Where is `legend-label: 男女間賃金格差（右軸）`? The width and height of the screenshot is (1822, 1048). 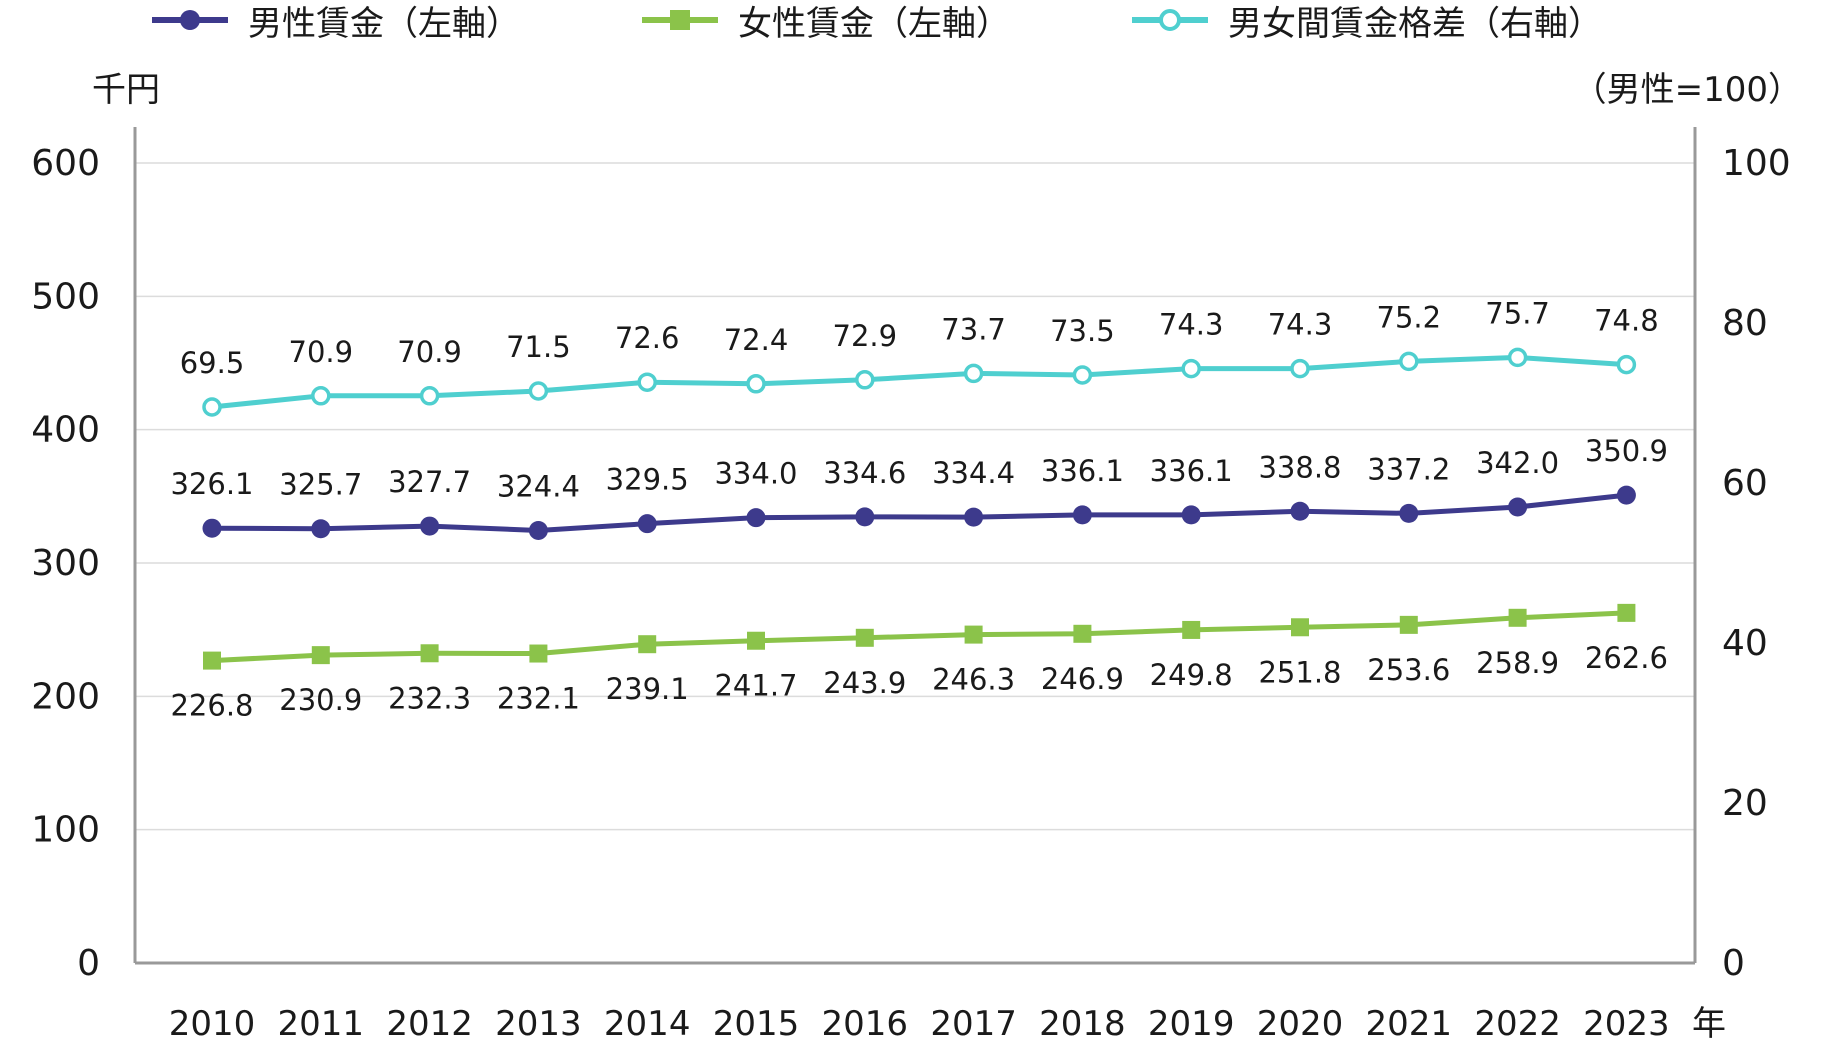 legend-label: 男女間賃金格差（右軸） is located at coordinates (1415, 23).